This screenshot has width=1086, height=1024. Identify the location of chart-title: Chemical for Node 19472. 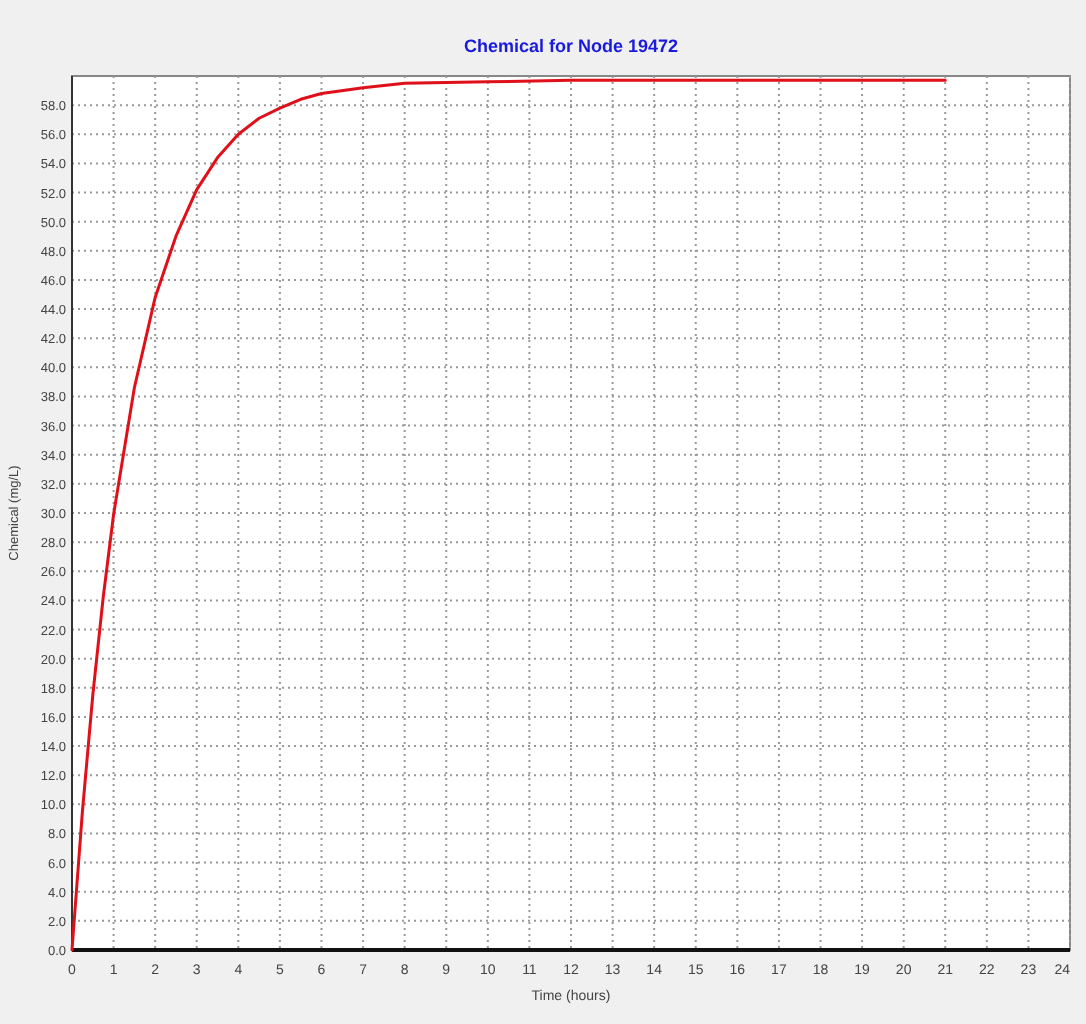
(571, 46).